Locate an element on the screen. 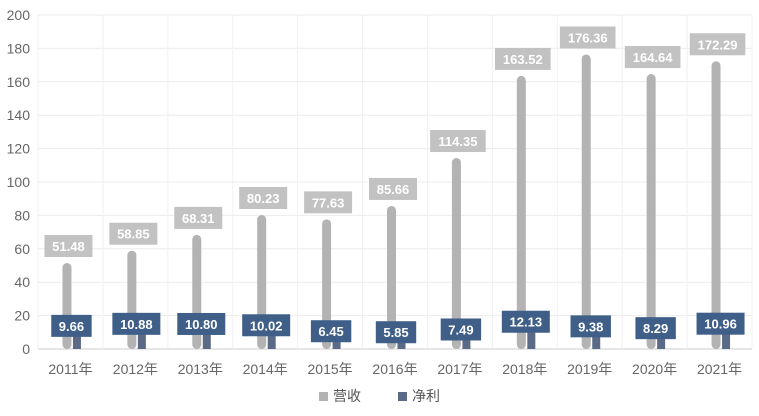 Image resolution: width=759 pixels, height=416 pixels. y-tick-label: 100 is located at coordinates (19, 182).